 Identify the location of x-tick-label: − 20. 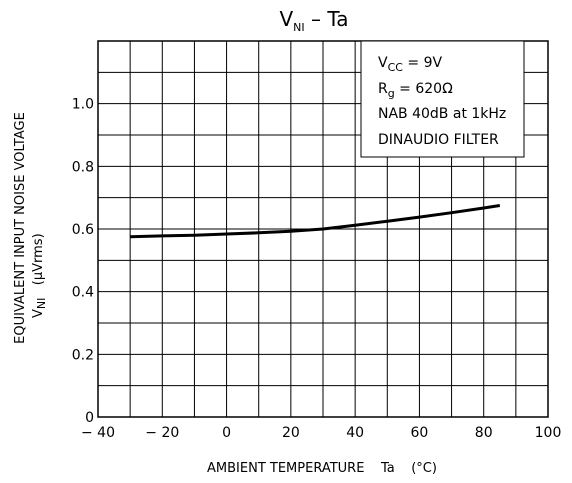
(162, 433).